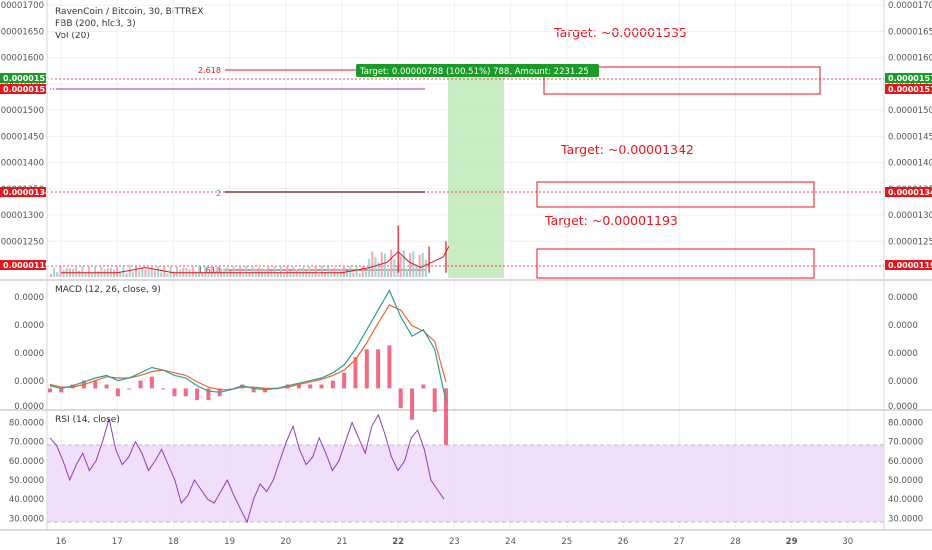  What do you see at coordinates (22, 216) in the screenshot?
I see `y-tick-label-left: 0.00001300` at bounding box center [22, 216].